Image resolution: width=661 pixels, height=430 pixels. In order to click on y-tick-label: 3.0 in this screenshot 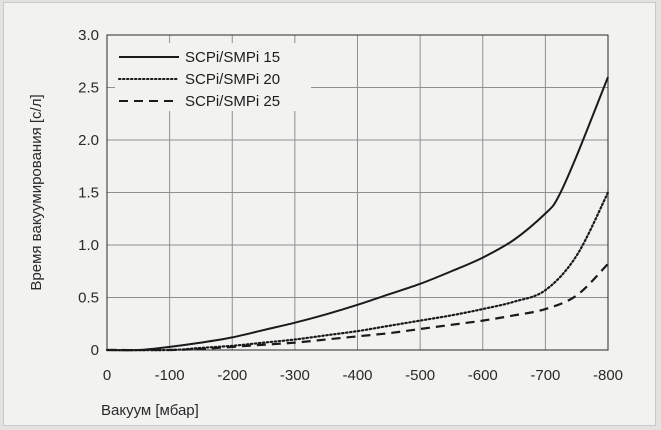, I will do `click(88, 35)`.